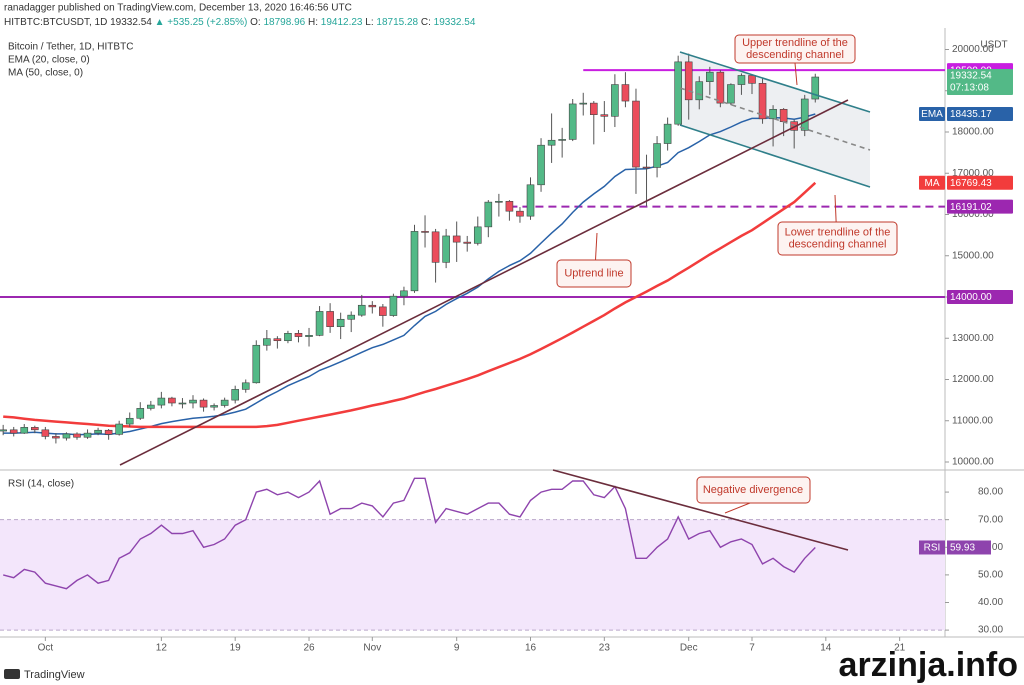  What do you see at coordinates (162, 648) in the screenshot?
I see `x-tick-label: 12` at bounding box center [162, 648].